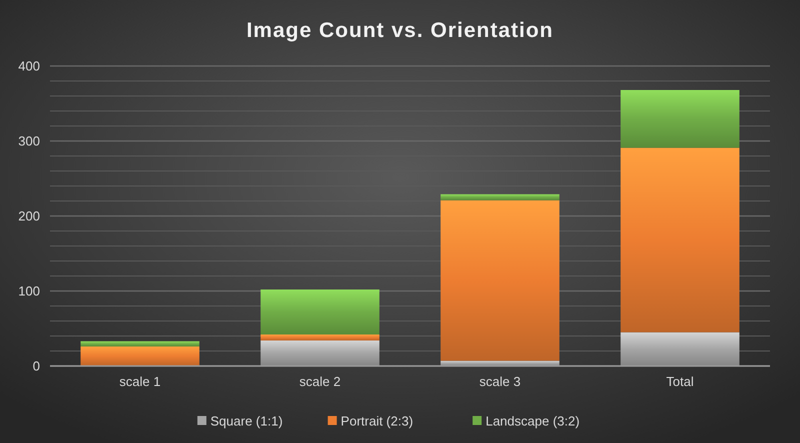 The width and height of the screenshot is (800, 443). Describe the element at coordinates (533, 421) in the screenshot. I see `legend-label: Landscape (3:2)` at that location.